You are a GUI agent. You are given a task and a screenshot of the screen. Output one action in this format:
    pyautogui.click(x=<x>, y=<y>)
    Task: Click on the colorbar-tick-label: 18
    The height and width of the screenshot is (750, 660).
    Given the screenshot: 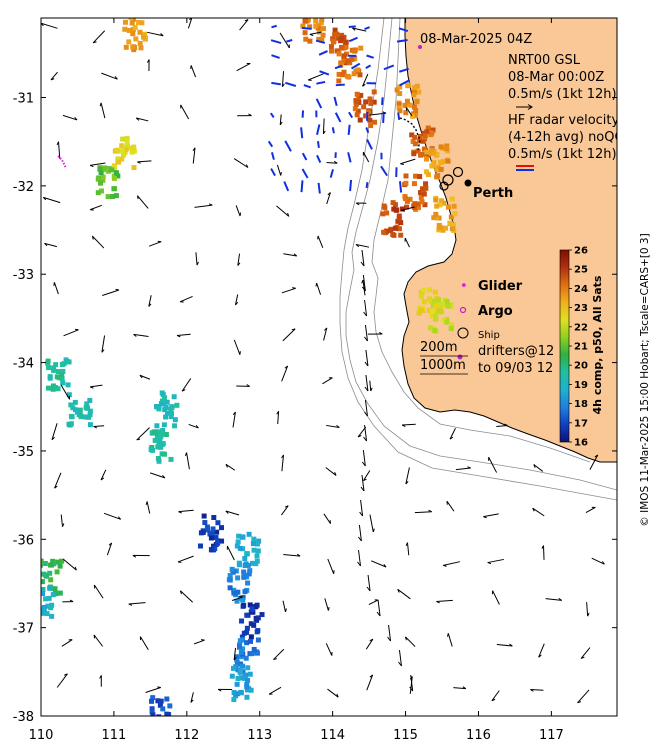 What is the action you would take?
    pyautogui.click(x=581, y=404)
    